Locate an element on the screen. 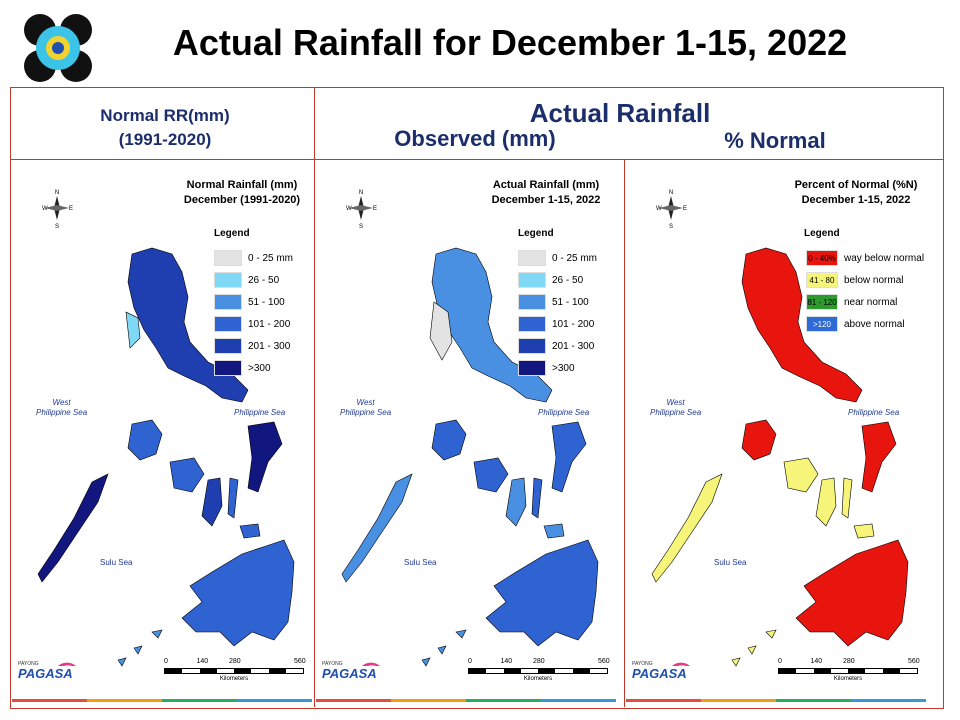 This screenshot has width=960, height=720. map-title: Actual Rainfall (mm) December 1-15, 2022 is located at coordinates (546, 193).